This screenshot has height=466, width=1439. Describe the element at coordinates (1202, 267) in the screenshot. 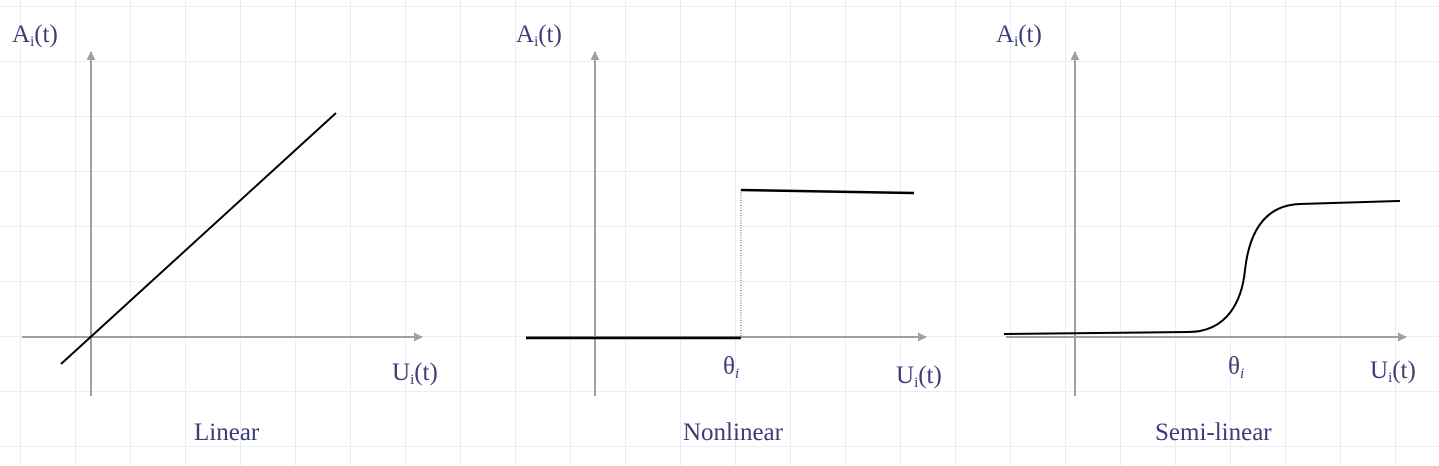

I see `semilinear-curve` at that location.